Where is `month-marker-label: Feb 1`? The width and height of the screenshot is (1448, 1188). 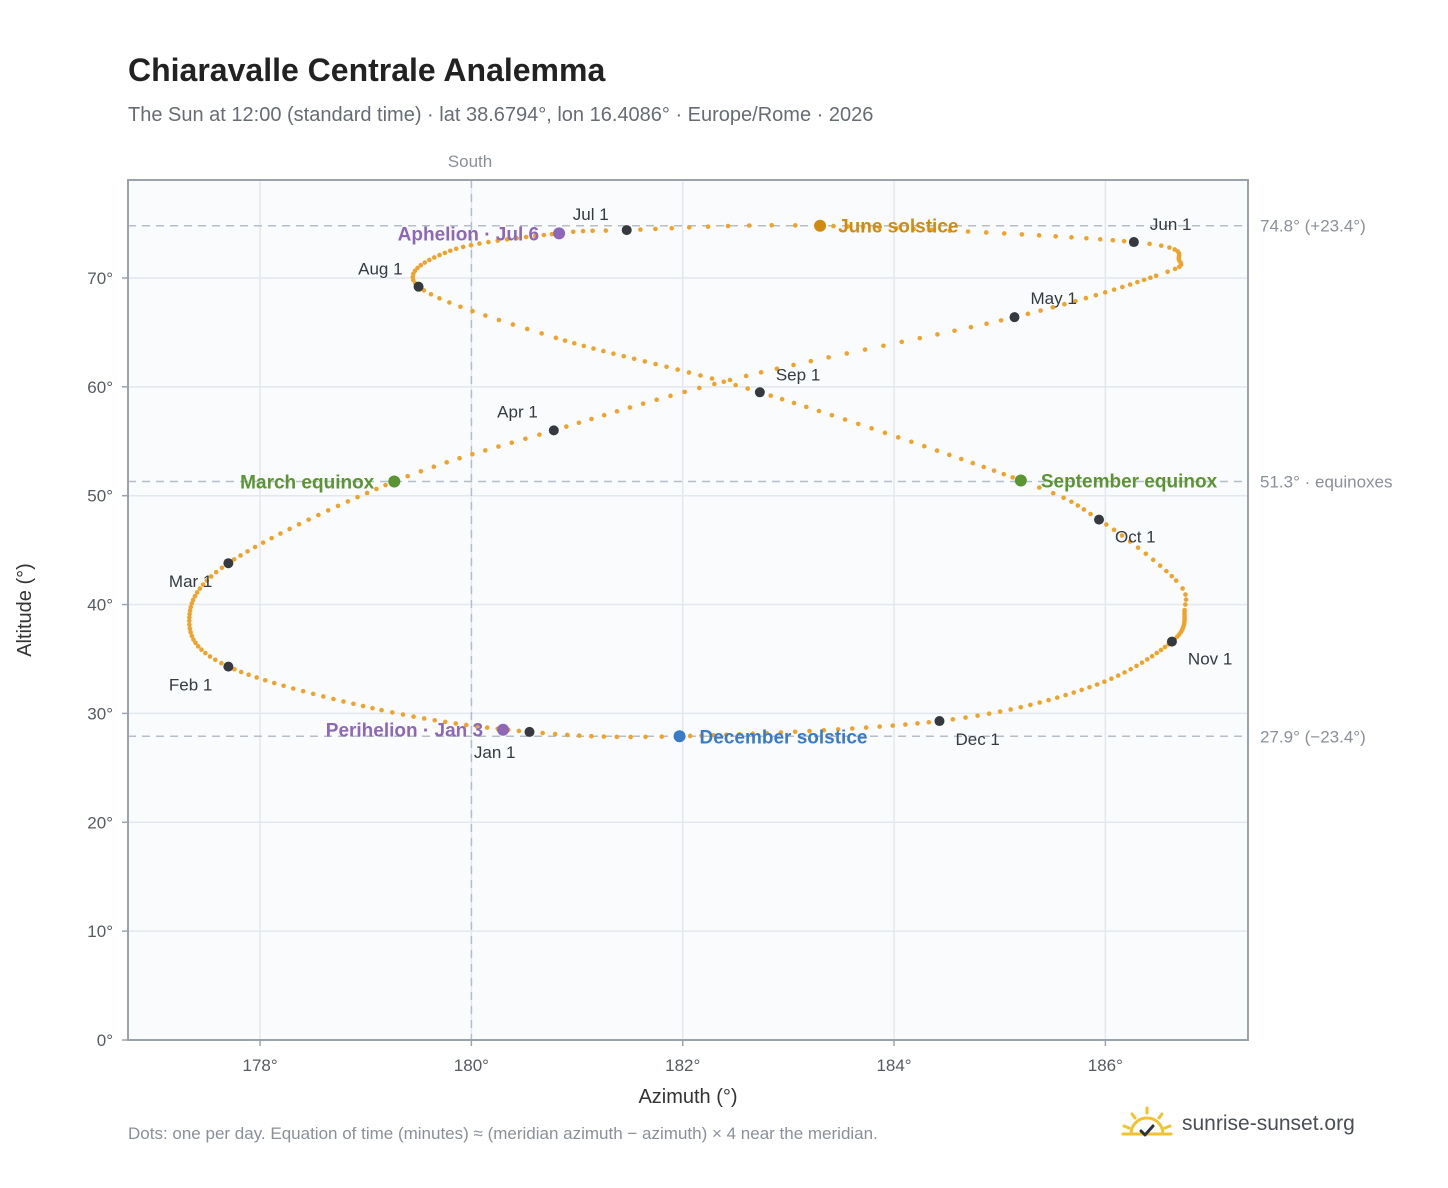 month-marker-label: Feb 1 is located at coordinates (190, 685).